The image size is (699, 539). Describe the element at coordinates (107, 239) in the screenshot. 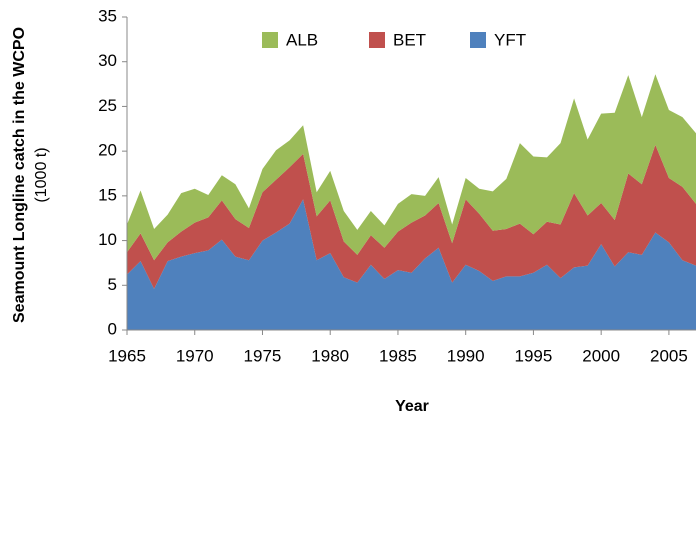

I see `y-tick-label: 10` at that location.